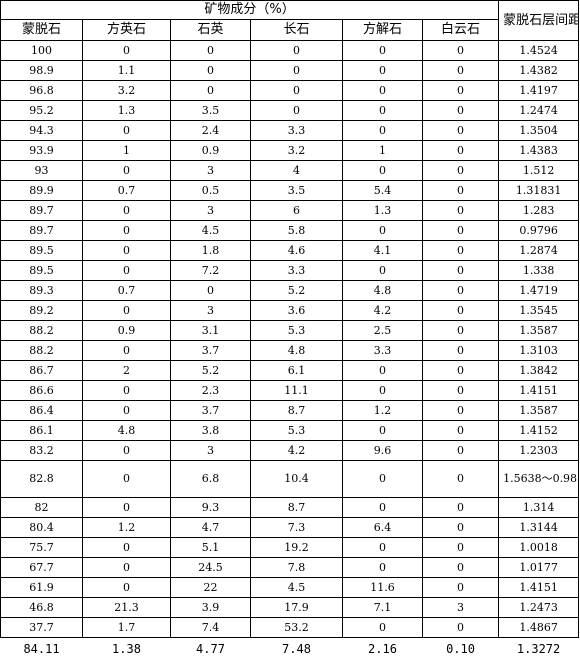  I want to click on table-cell: 4.2, so click(297, 451).